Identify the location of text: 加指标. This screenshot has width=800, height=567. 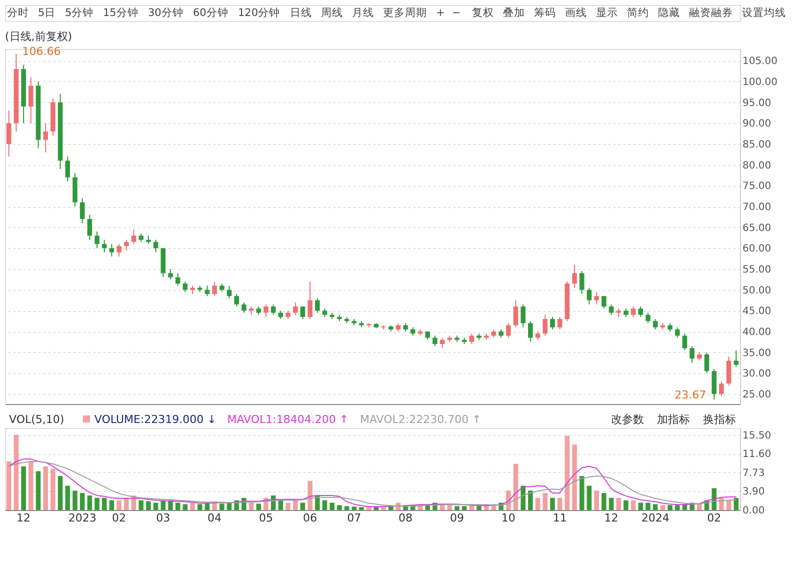
(673, 419).